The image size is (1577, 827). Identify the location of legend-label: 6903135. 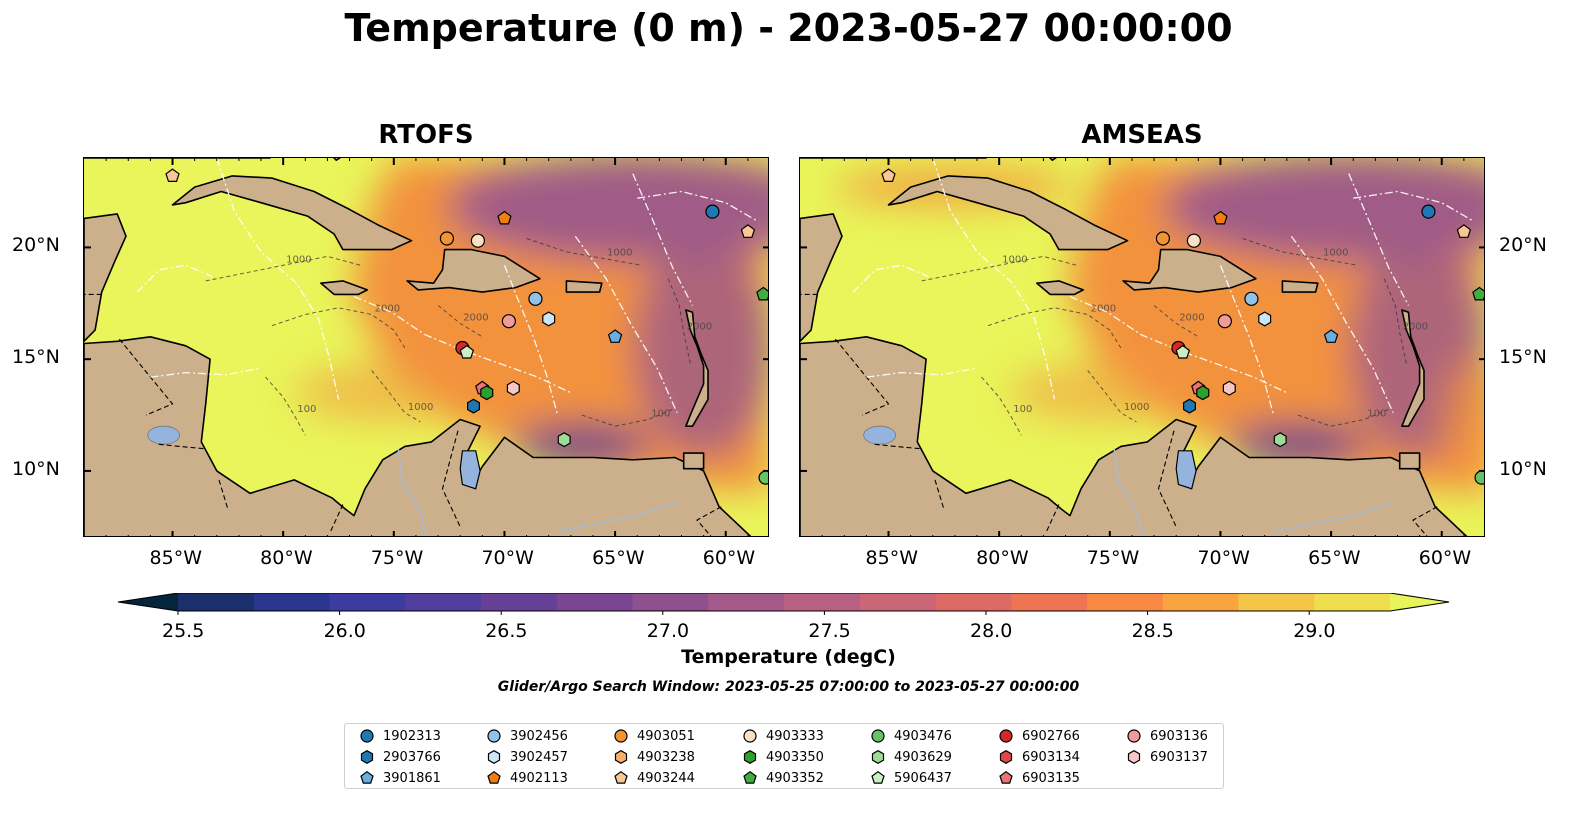
(1051, 778).